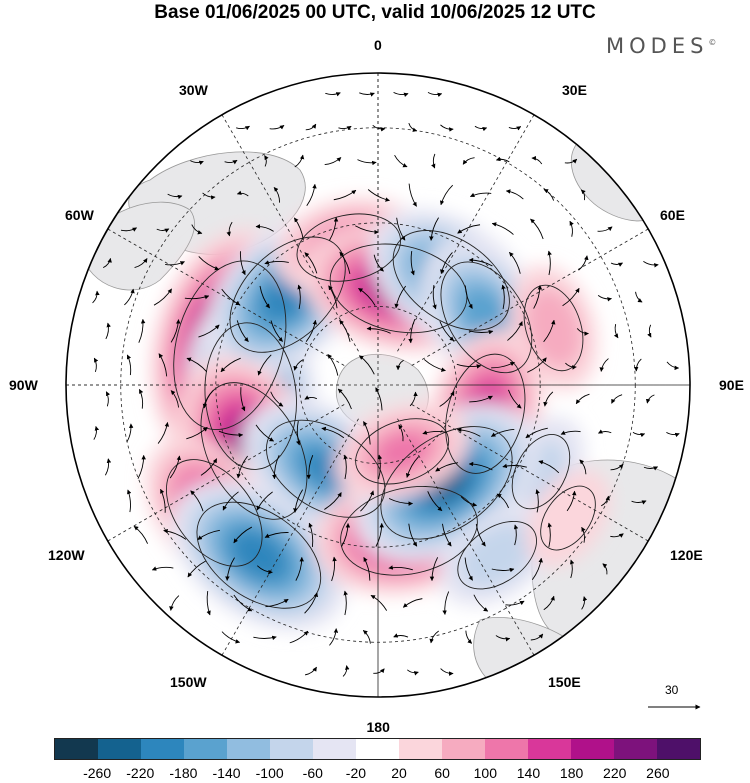  I want to click on colorbar-tick-label: -100, so click(269, 773).